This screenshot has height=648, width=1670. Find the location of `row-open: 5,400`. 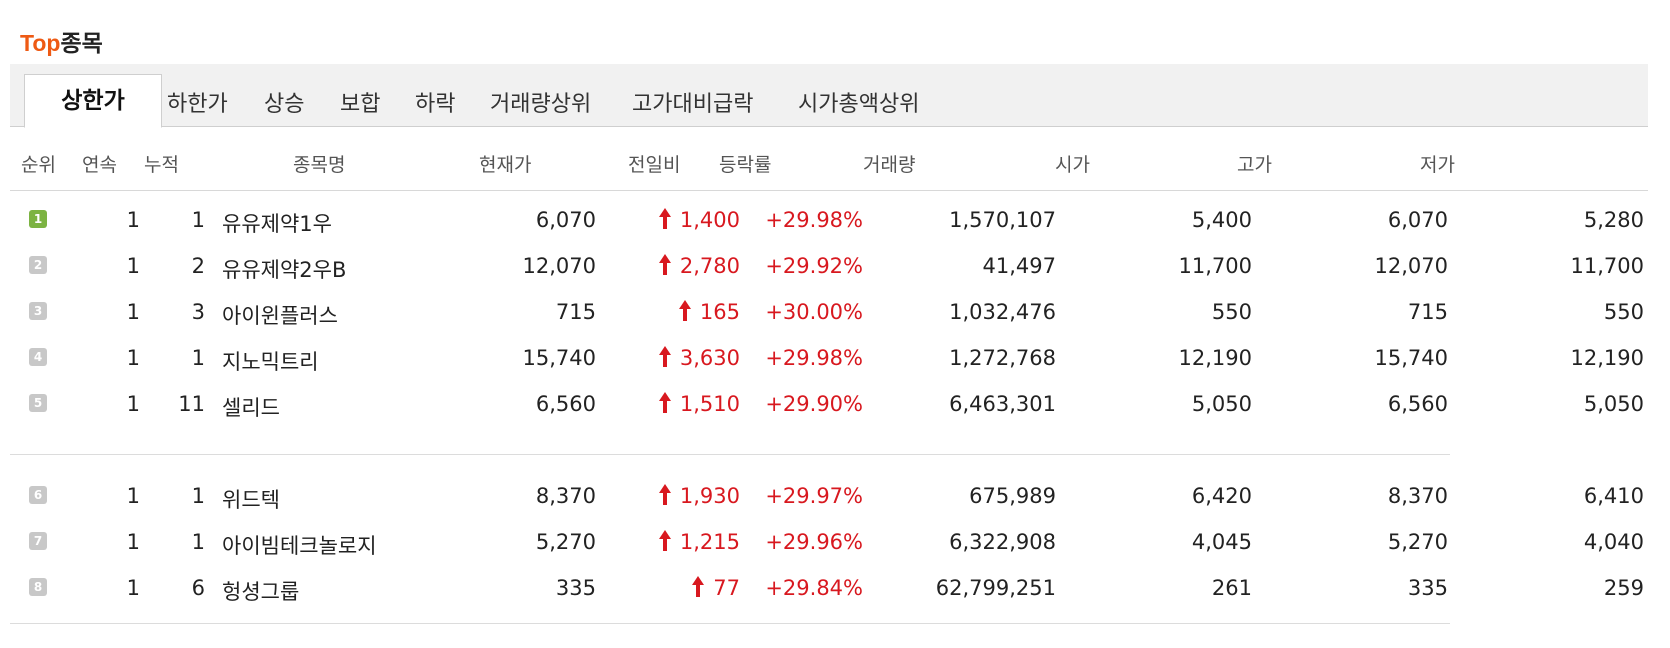

row-open: 5,400 is located at coordinates (1221, 220).